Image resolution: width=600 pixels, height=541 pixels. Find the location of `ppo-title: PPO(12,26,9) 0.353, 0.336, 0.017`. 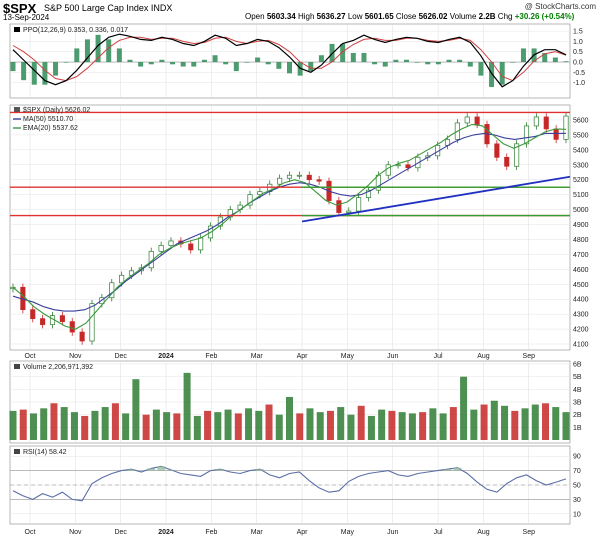

ppo-title: PPO(12,26,9) 0.353, 0.336, 0.017 is located at coordinates (75, 30).